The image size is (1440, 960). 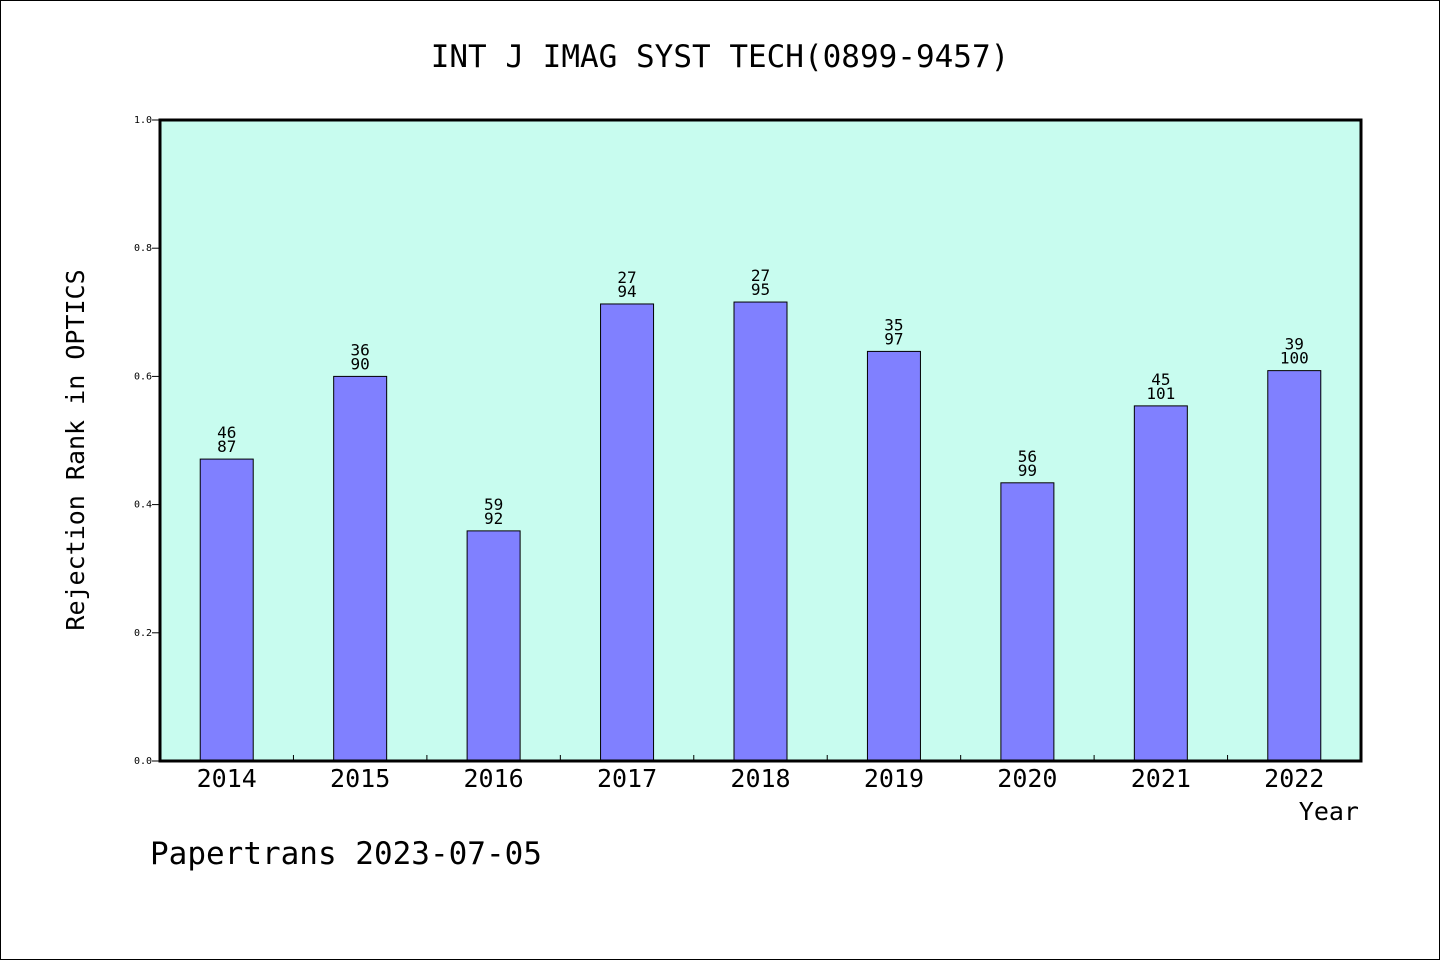 I want to click on bar-label-bottom: 92, so click(x=493, y=518).